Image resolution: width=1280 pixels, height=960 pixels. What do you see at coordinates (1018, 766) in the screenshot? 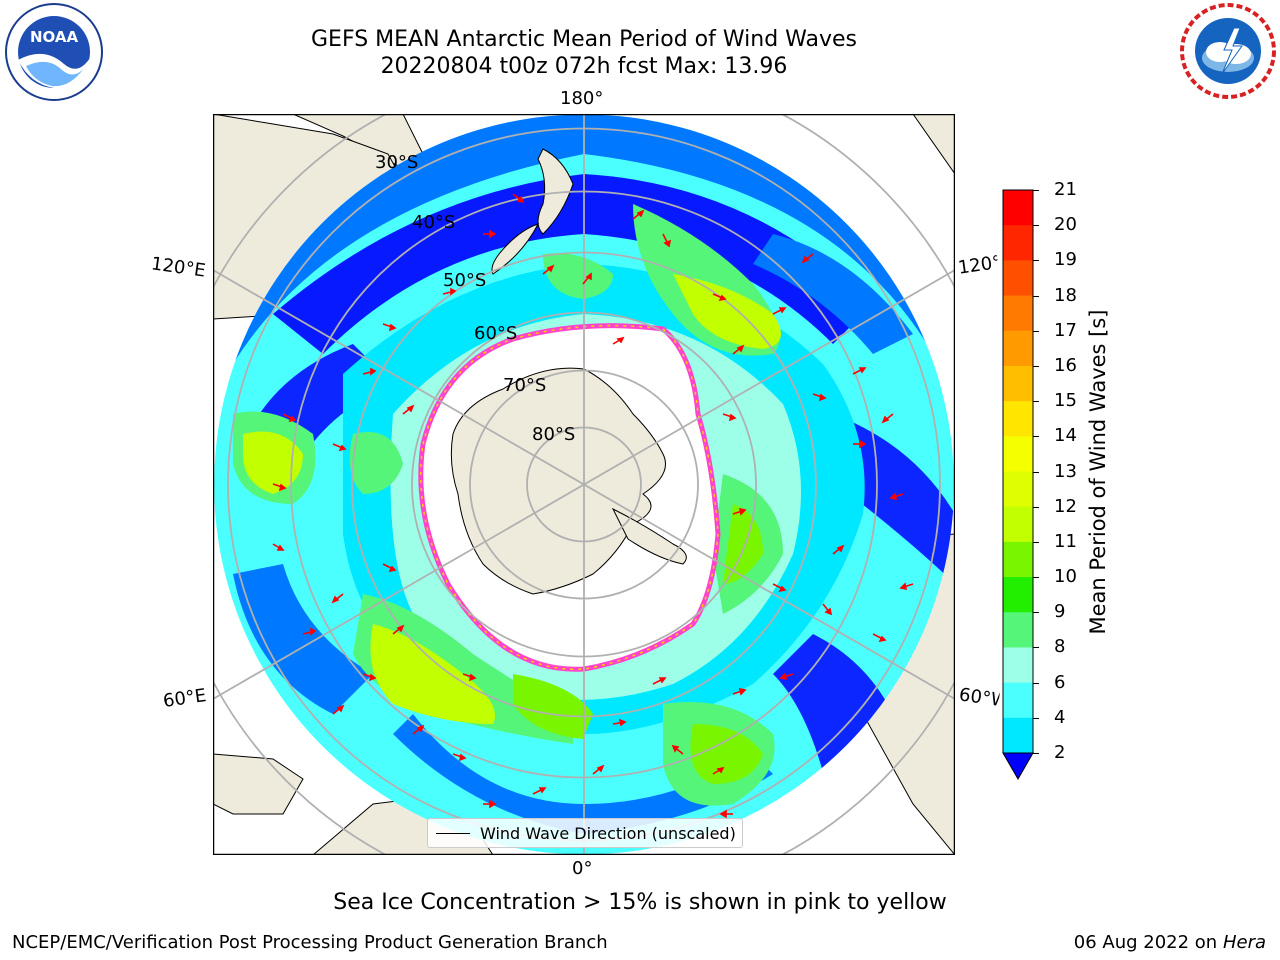
I see `colorbar-extend-arrow` at bounding box center [1018, 766].